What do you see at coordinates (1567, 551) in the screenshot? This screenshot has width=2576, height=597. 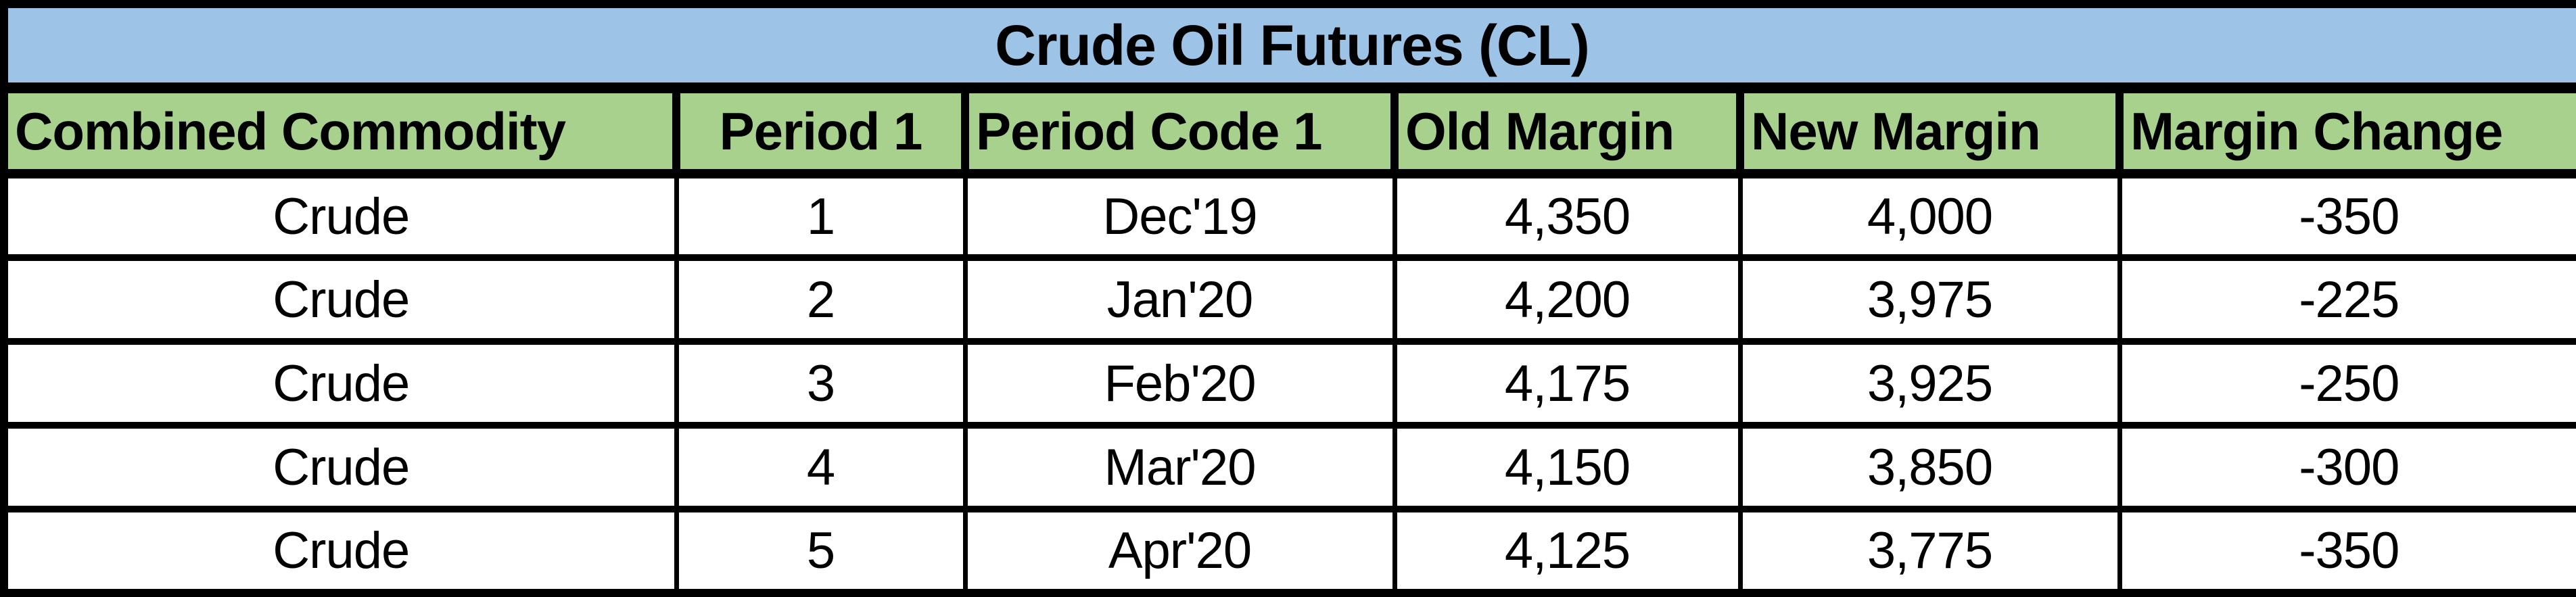 I see `cell: 4,125` at bounding box center [1567, 551].